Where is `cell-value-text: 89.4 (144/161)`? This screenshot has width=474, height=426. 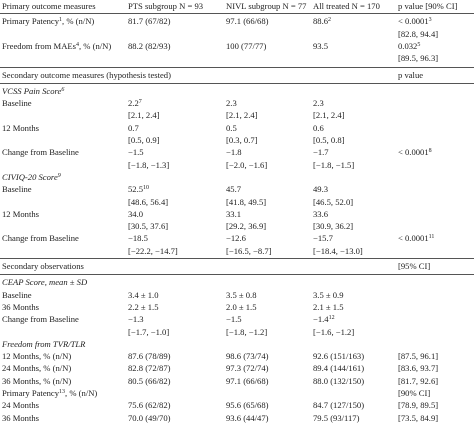 cell-value-text: 89.4 (144/161) is located at coordinates (339, 368).